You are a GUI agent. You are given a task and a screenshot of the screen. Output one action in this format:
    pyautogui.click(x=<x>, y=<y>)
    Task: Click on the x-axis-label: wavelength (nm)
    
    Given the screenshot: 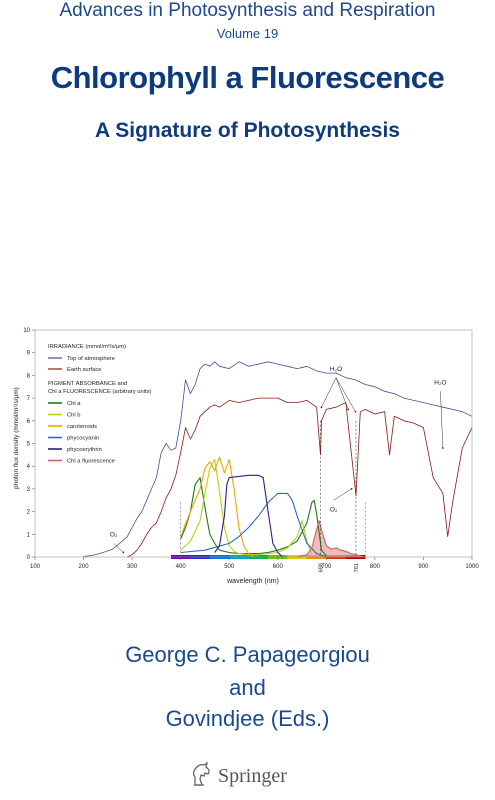 What is the action you would take?
    pyautogui.click(x=252, y=581)
    